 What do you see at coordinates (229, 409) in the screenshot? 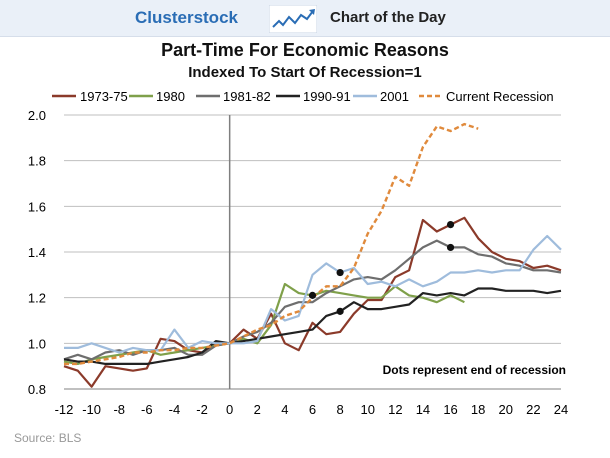
I see `x-tick-label: 0` at bounding box center [229, 409].